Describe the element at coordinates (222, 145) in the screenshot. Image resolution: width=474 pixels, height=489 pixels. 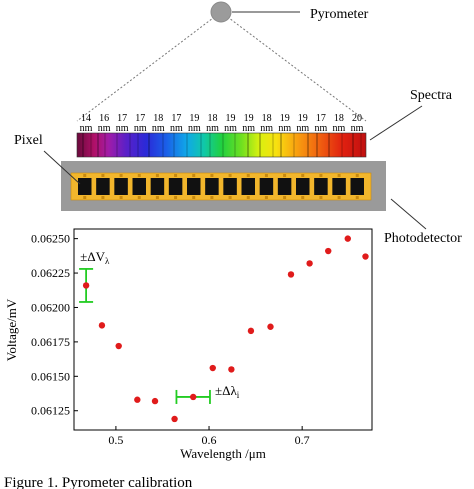
I see `spectrum-emission-lines` at that location.